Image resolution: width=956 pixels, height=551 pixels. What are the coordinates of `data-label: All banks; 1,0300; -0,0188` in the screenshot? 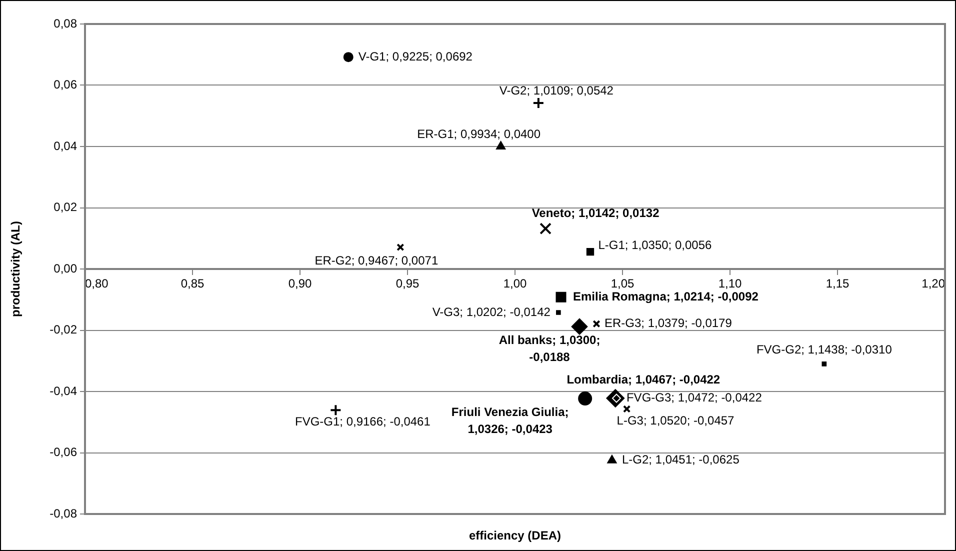 It's located at (549, 348).